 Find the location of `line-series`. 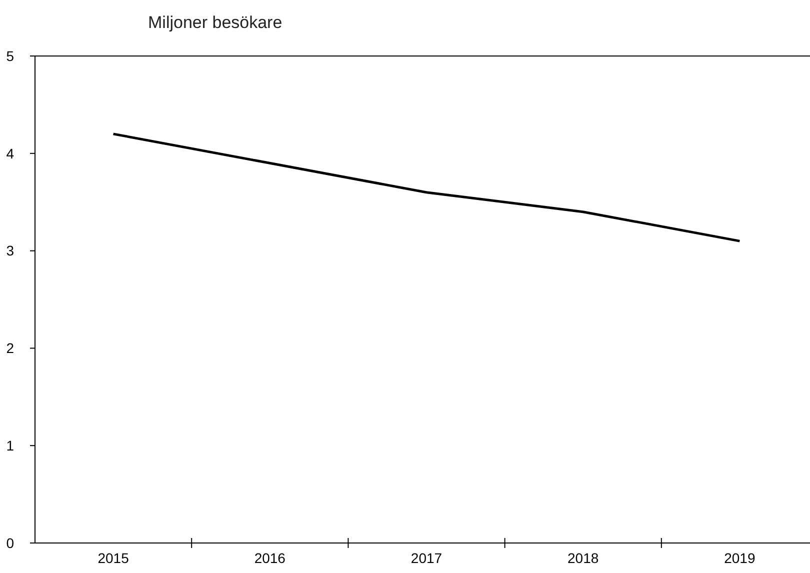

line-series is located at coordinates (426, 187).